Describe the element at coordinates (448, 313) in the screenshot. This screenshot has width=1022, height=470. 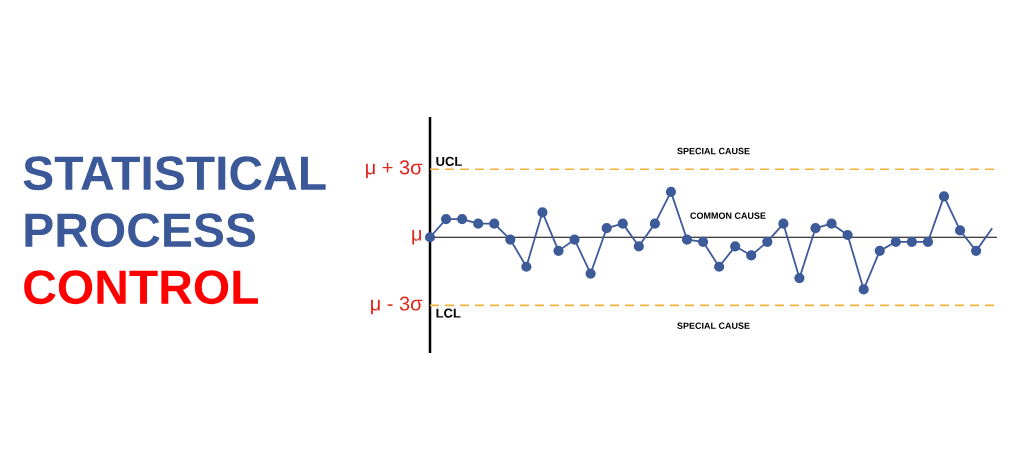
I see `ref-line-label: LCL` at that location.